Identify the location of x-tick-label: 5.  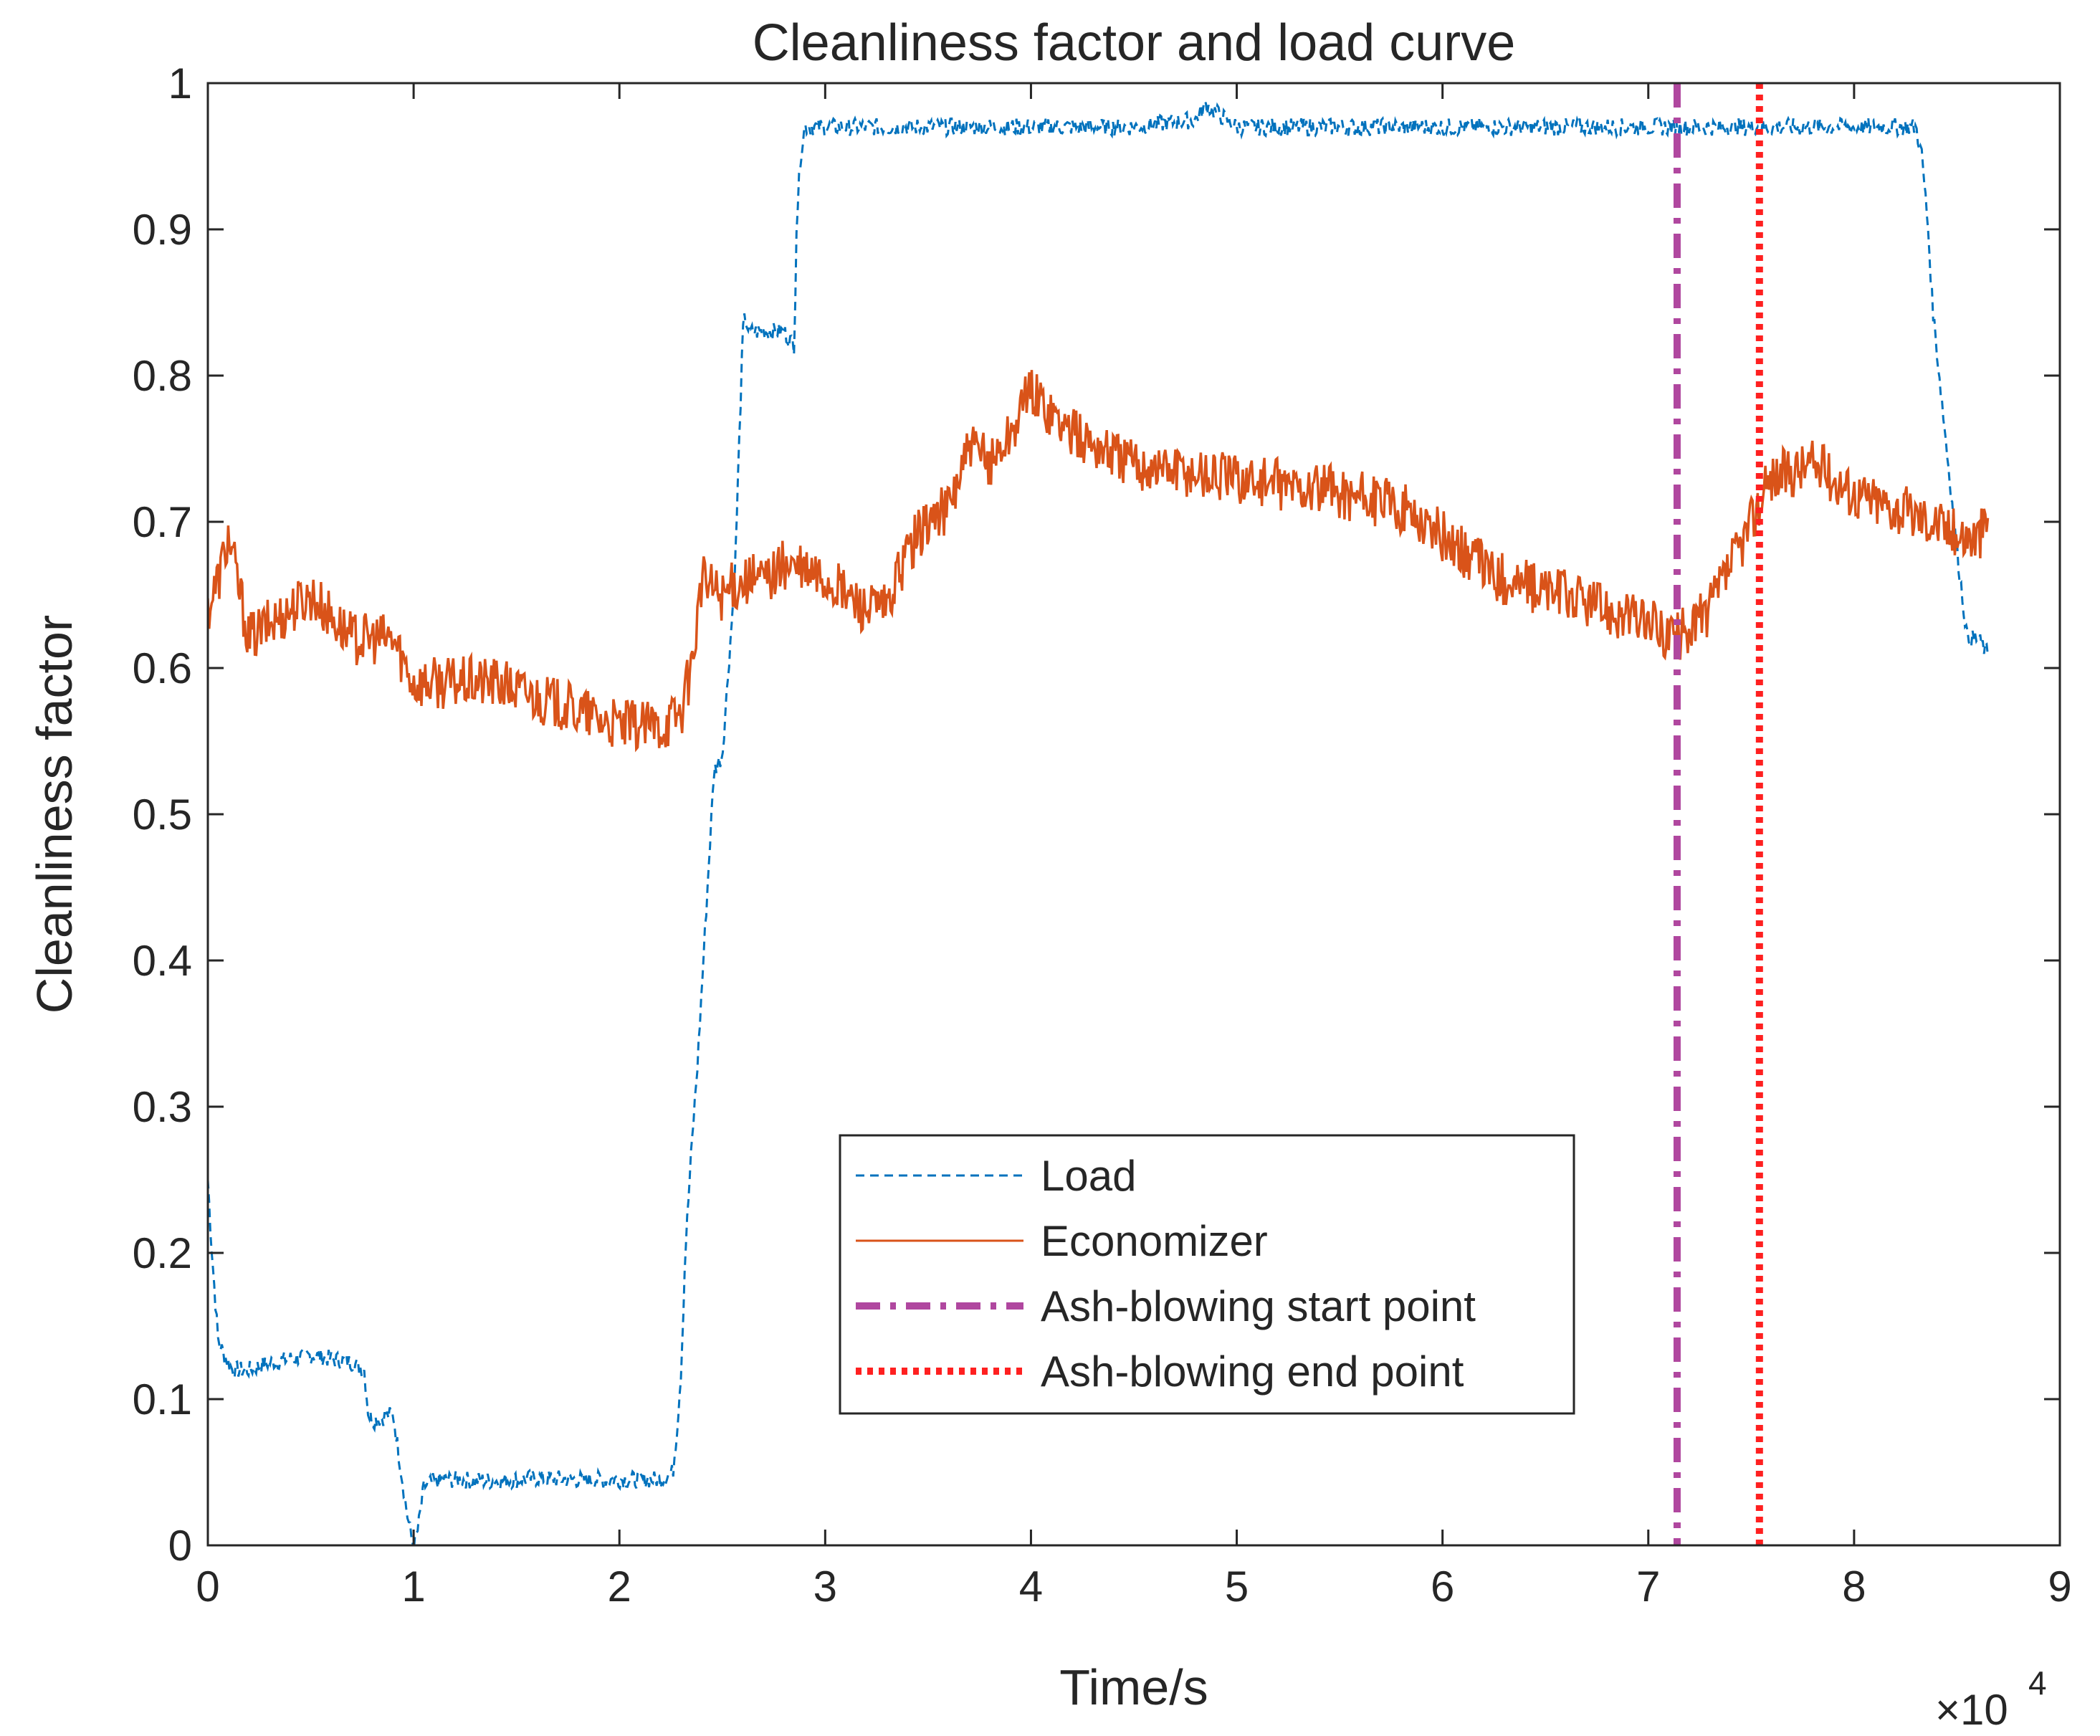
(1237, 1587).